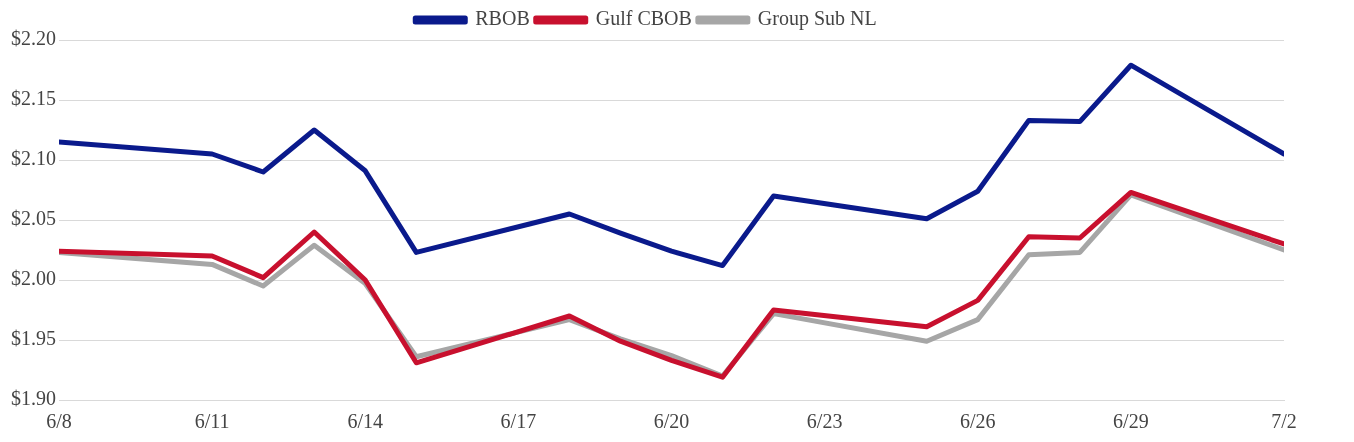  Describe the element at coordinates (502, 18) in the screenshot. I see `legend-label: RBOB` at that location.